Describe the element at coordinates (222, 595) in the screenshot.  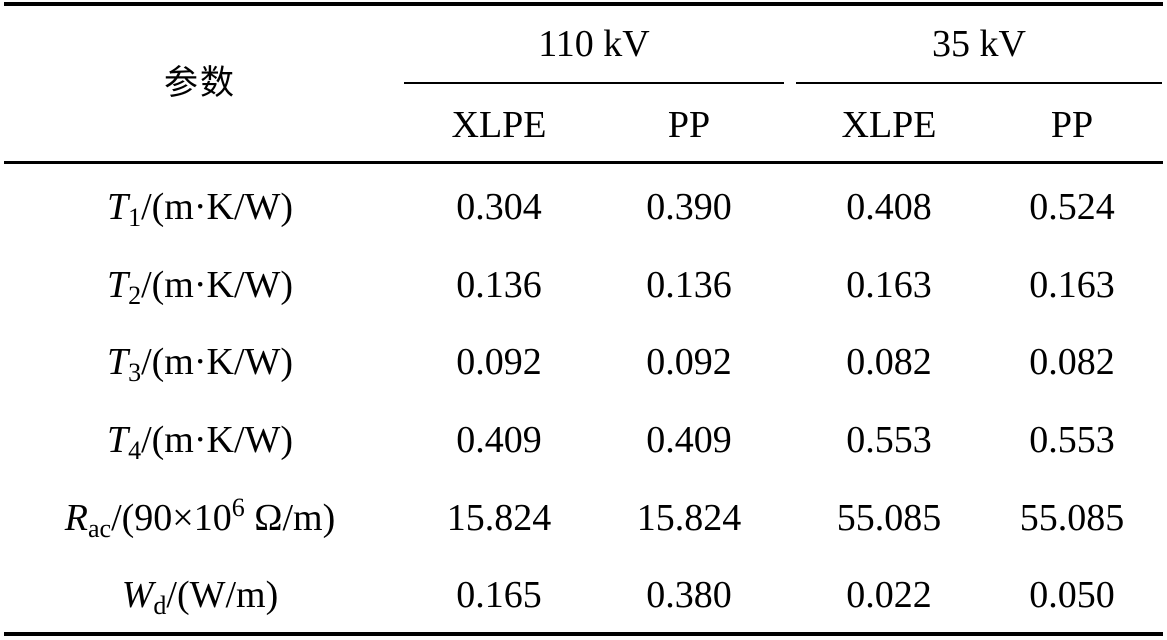
I see `row-unit: /(W/m)` at that location.